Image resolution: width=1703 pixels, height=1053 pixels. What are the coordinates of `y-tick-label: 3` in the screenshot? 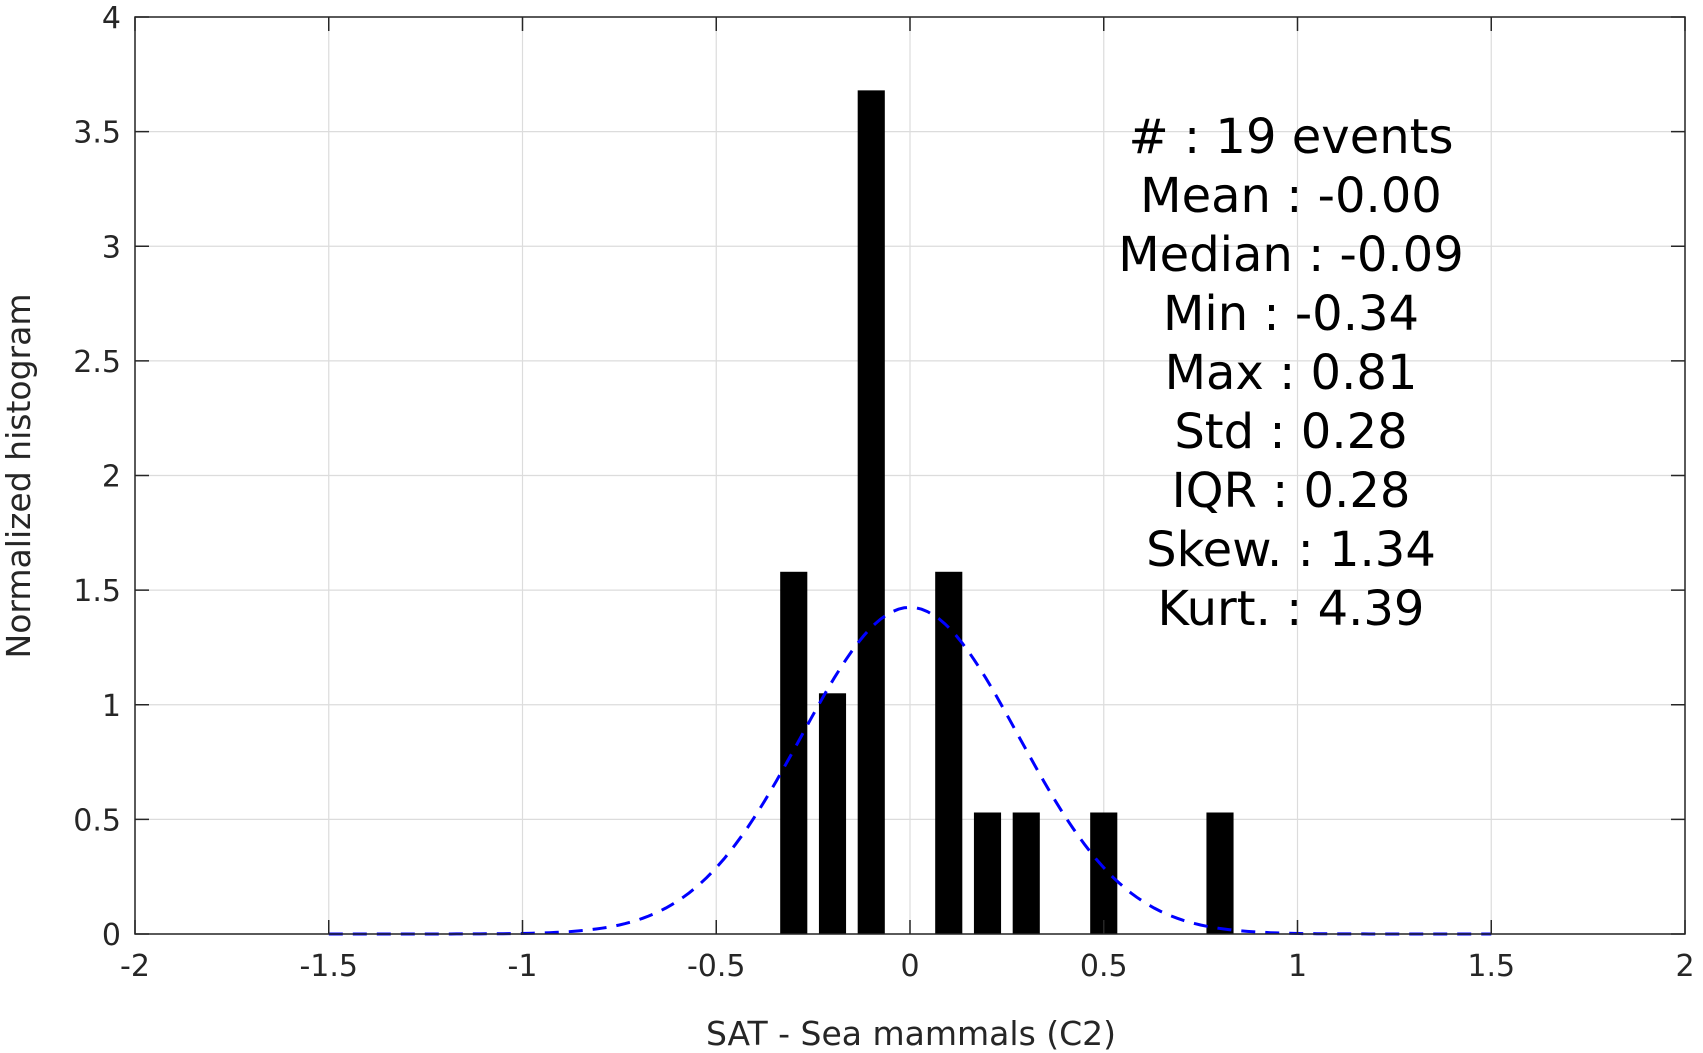 It's located at (111, 247).